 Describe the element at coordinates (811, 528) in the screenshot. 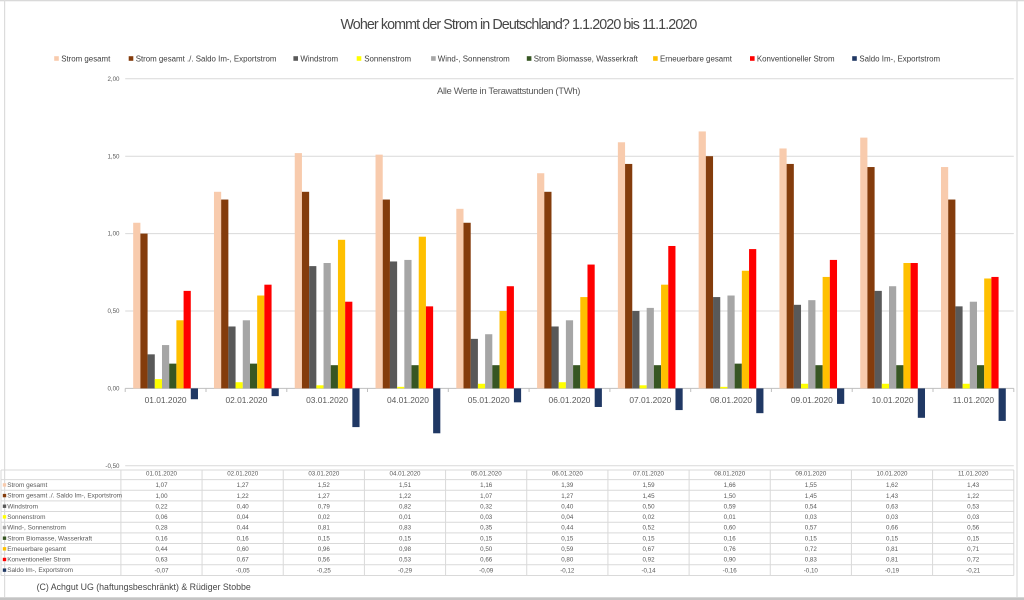

I see `svg-text: 0,57` at that location.